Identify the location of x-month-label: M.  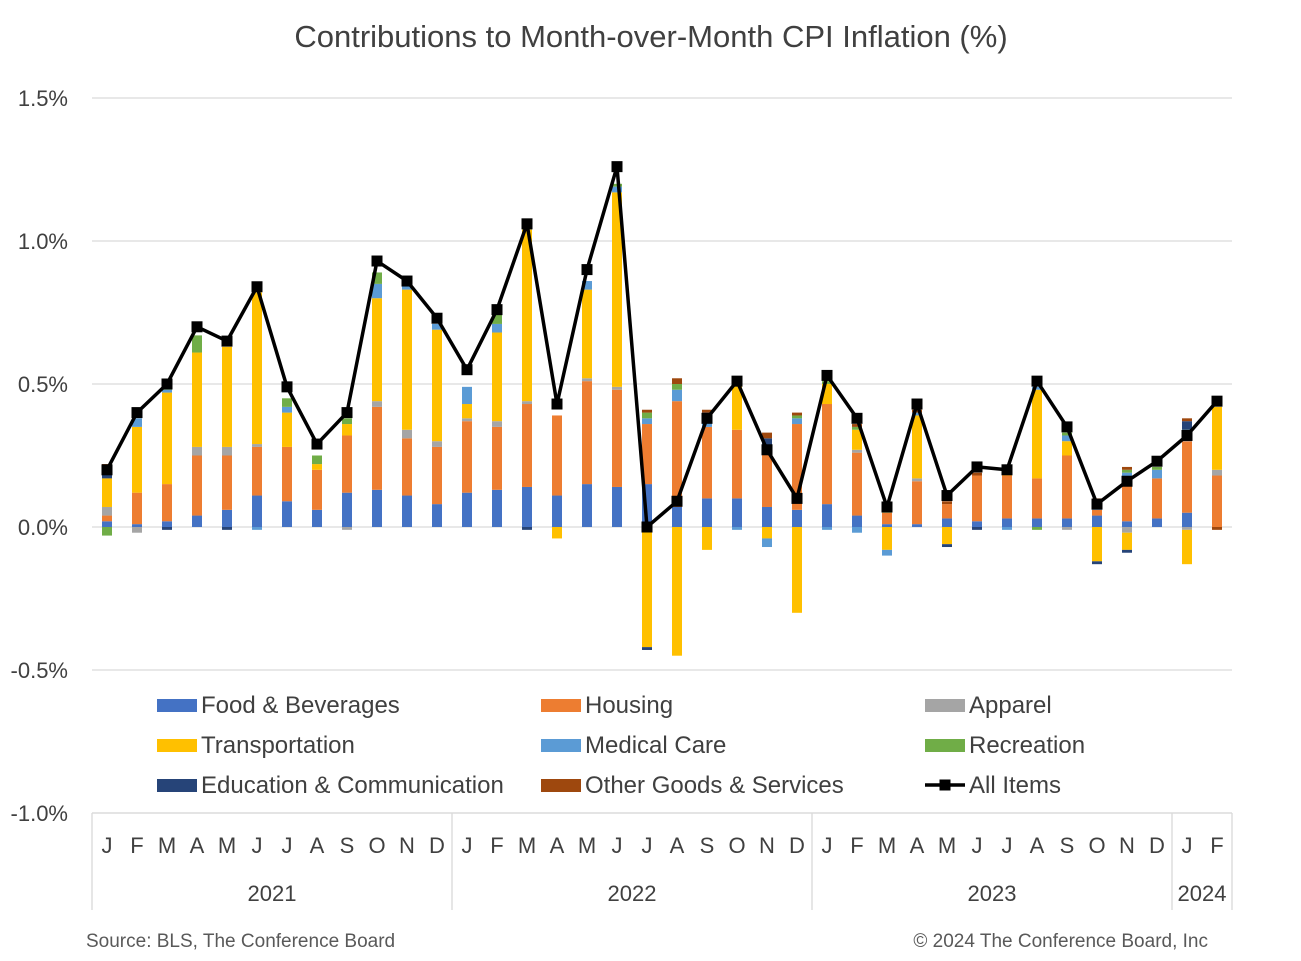
(947, 845).